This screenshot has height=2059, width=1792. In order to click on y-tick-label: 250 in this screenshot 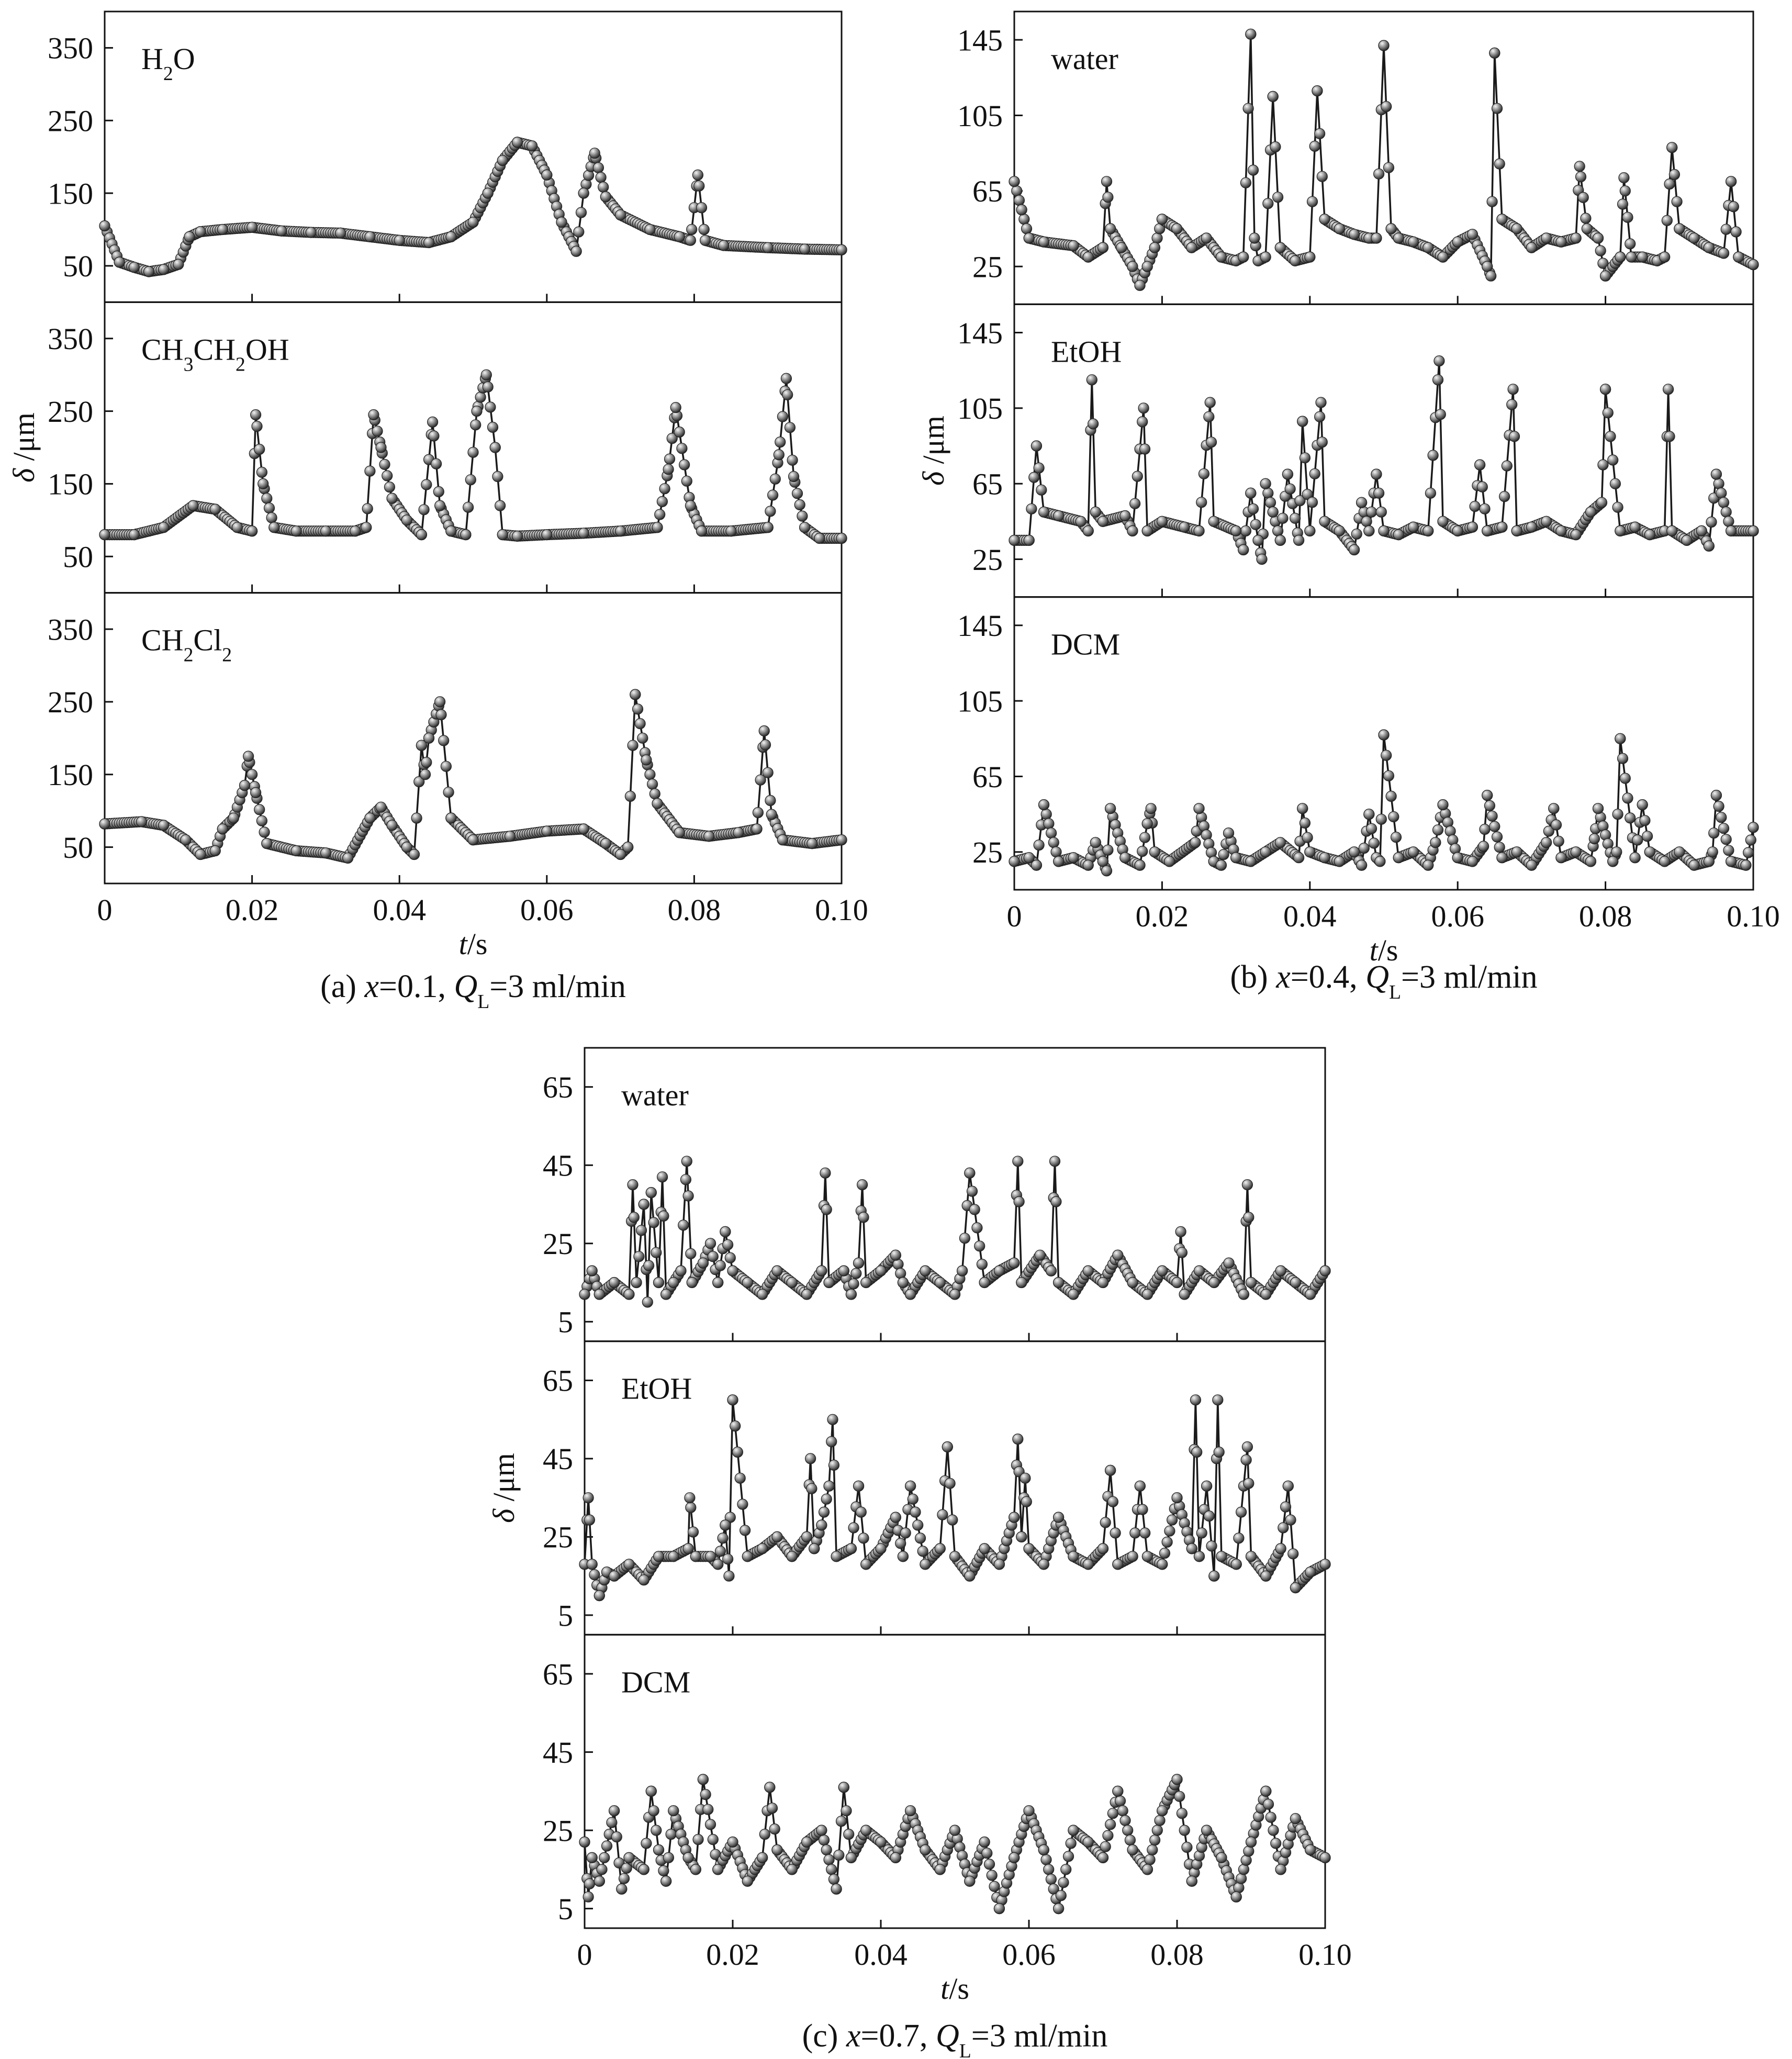, I will do `click(70, 412)`.